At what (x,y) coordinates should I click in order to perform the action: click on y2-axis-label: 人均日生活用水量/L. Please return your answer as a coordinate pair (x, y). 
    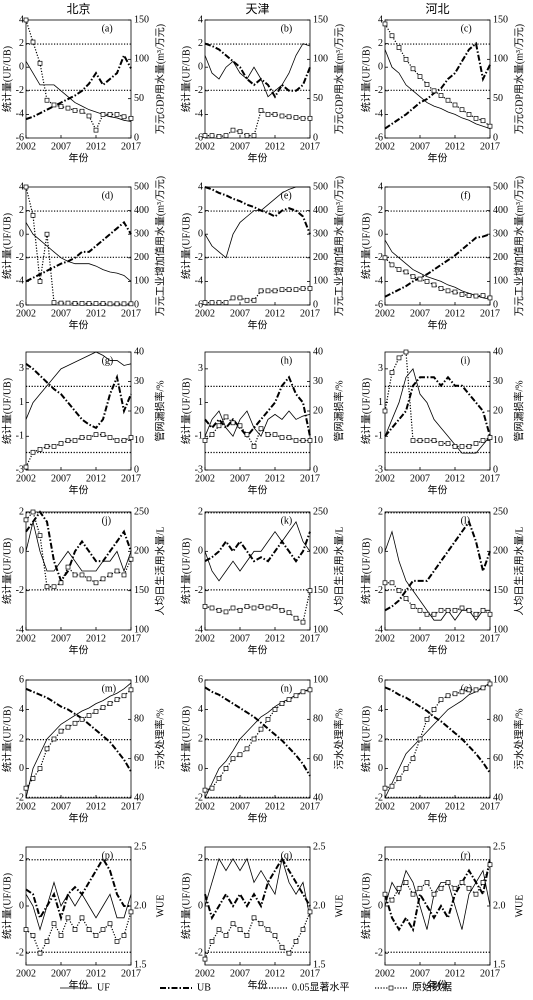
    Looking at the image, I should click on (338, 571).